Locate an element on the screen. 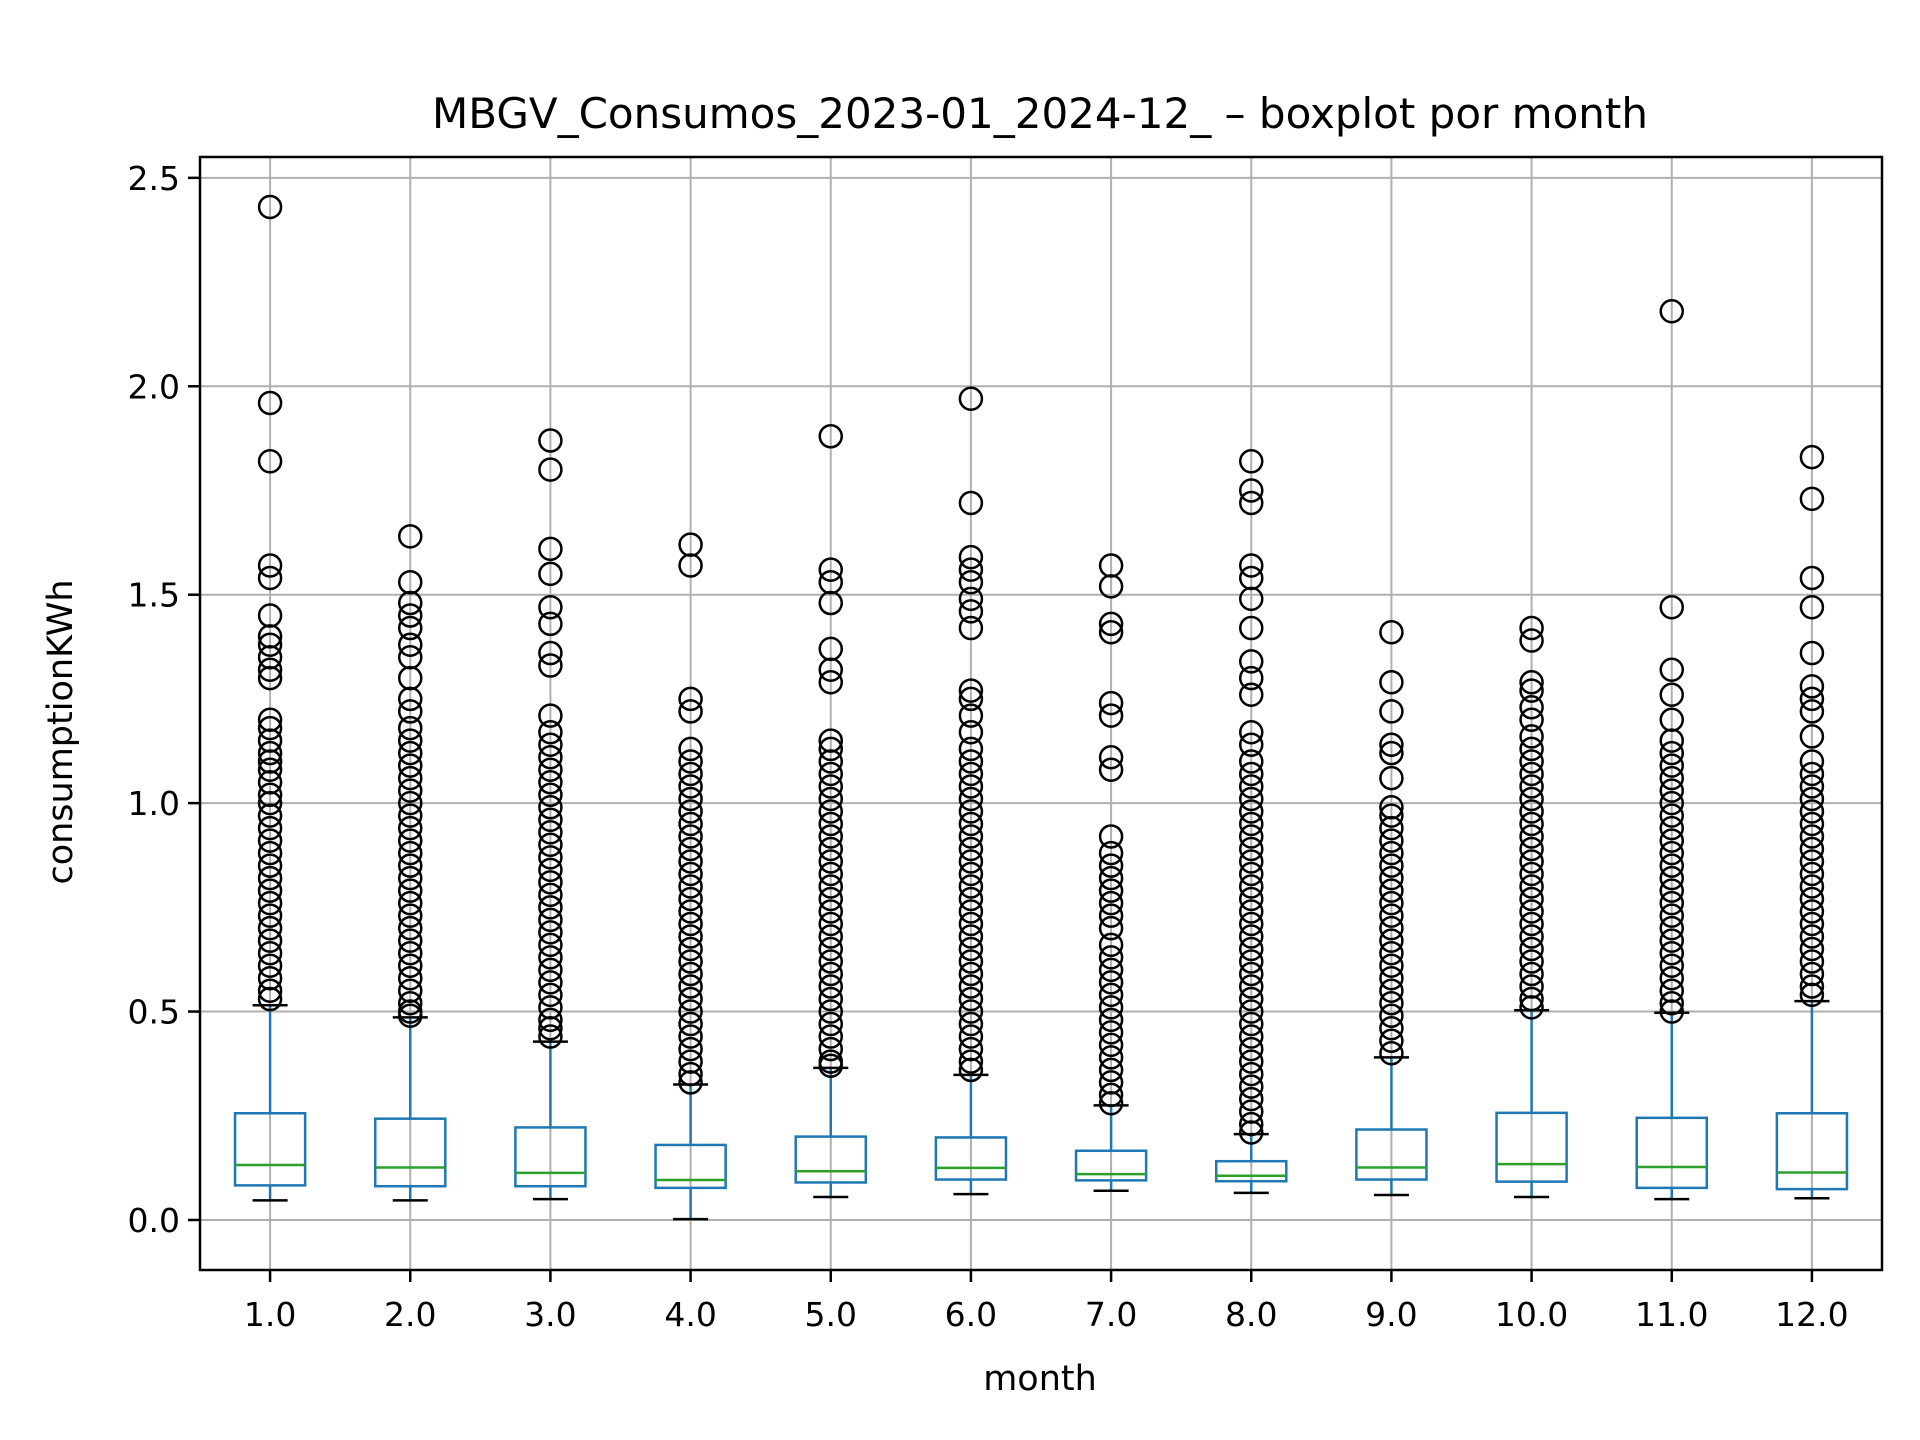 The image size is (1920, 1440). box-month-7.0 is located at coordinates (1111, 873).